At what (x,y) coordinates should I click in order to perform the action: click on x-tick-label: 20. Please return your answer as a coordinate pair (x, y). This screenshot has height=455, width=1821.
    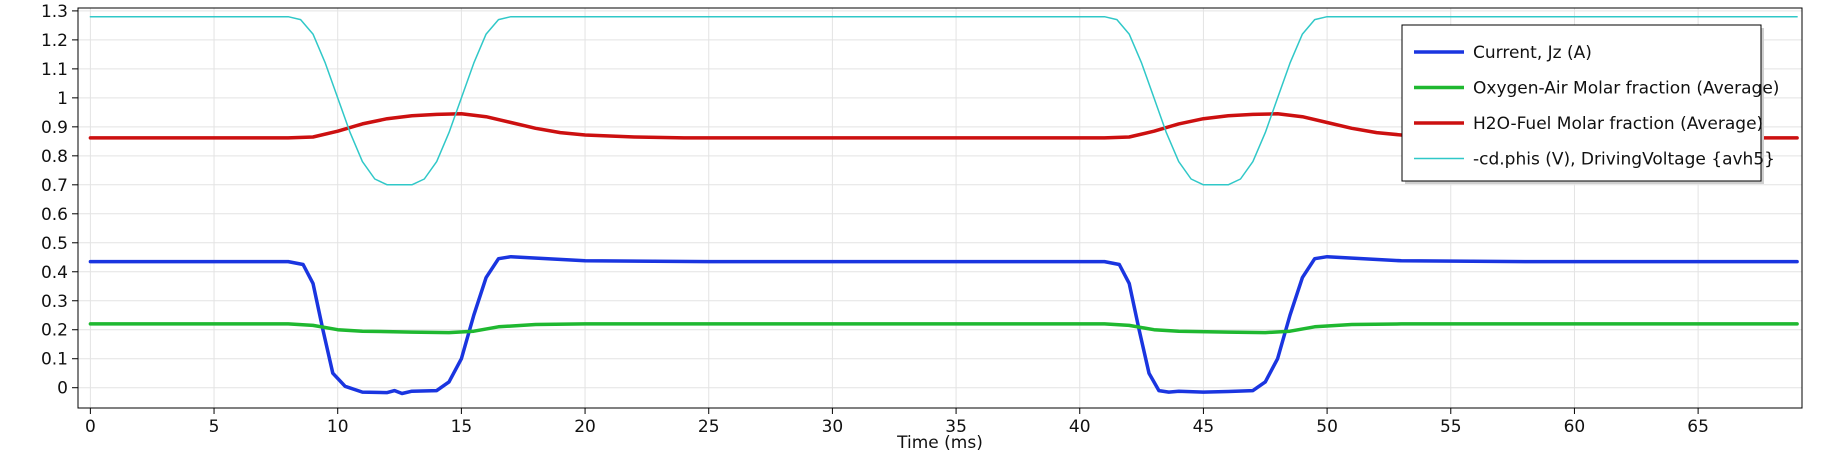
    Looking at the image, I should click on (585, 427).